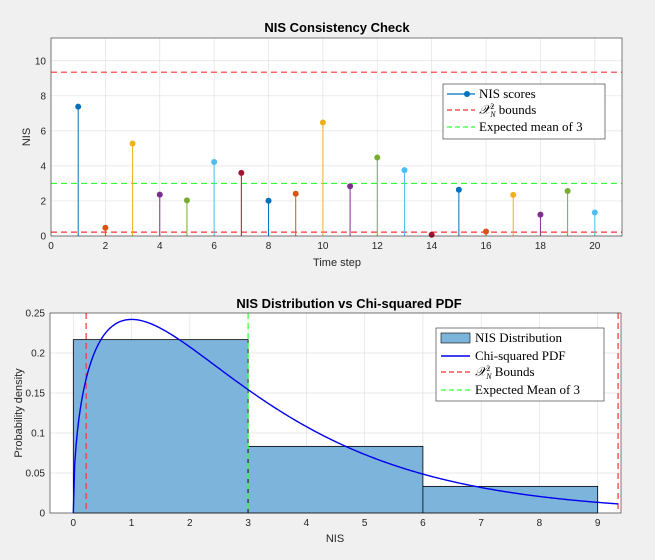 The height and width of the screenshot is (560, 655). I want to click on x-tick-label: 7, so click(481, 523).